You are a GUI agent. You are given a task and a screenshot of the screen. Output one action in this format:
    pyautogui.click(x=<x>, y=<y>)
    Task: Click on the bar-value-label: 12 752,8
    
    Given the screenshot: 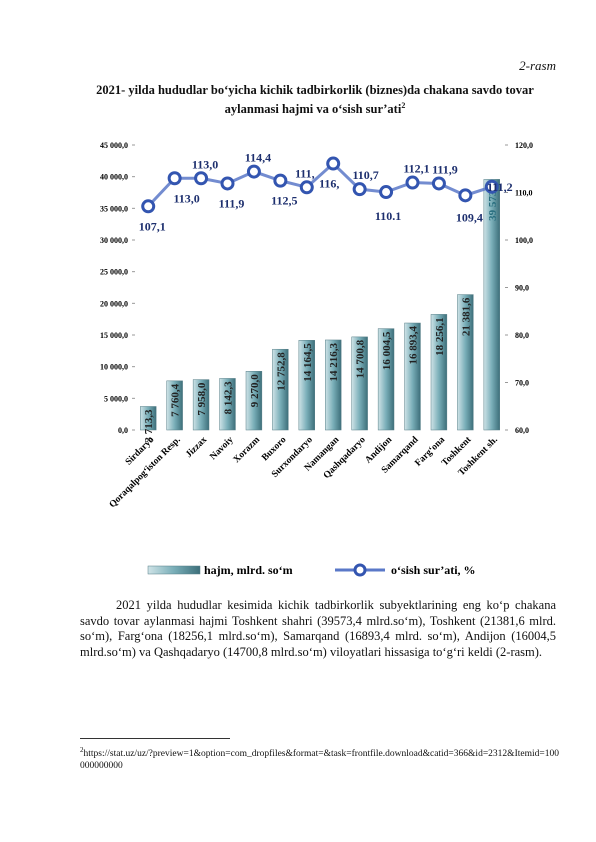 What is the action you would take?
    pyautogui.click(x=281, y=371)
    